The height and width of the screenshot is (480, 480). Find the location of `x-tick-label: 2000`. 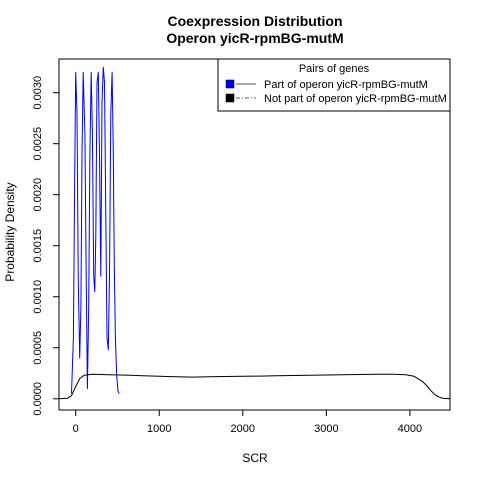

x-tick-label: 2000 is located at coordinates (243, 429).